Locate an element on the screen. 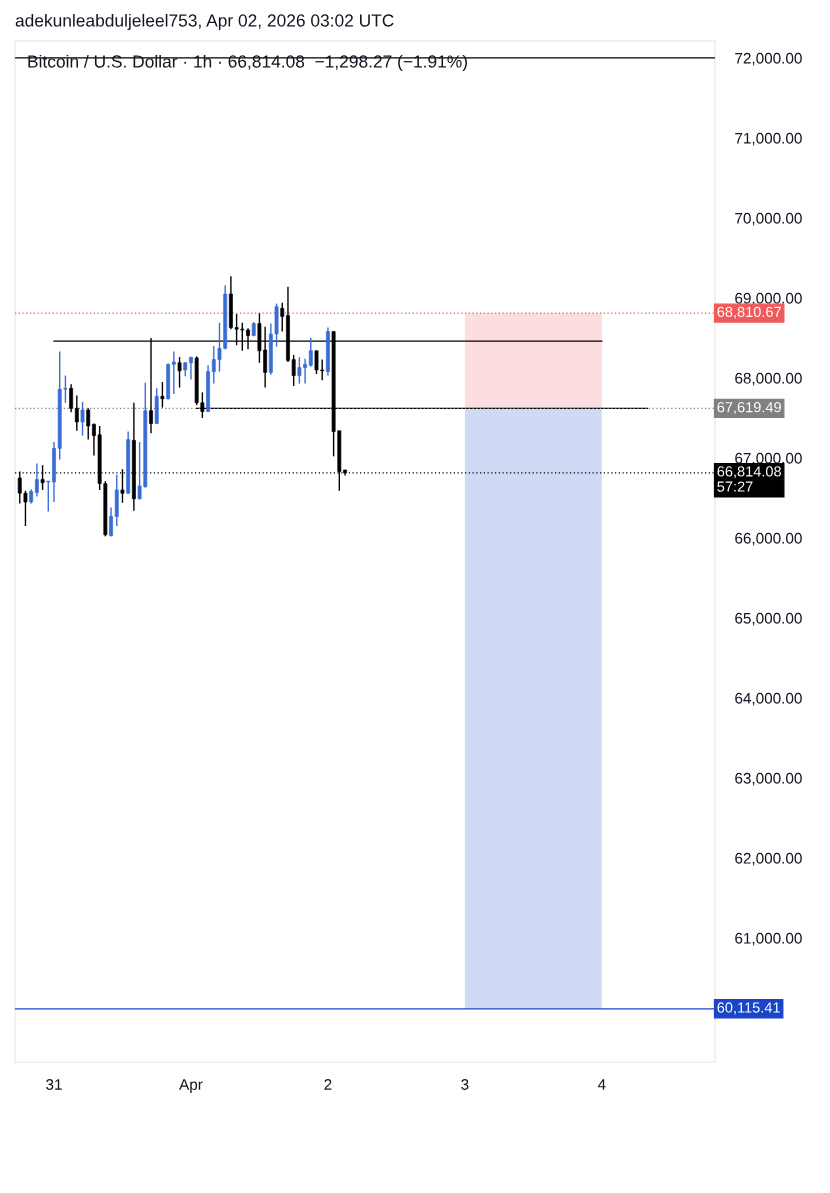 The image size is (830, 1193). y-tick-label: 66,000.00 is located at coordinates (768, 539).